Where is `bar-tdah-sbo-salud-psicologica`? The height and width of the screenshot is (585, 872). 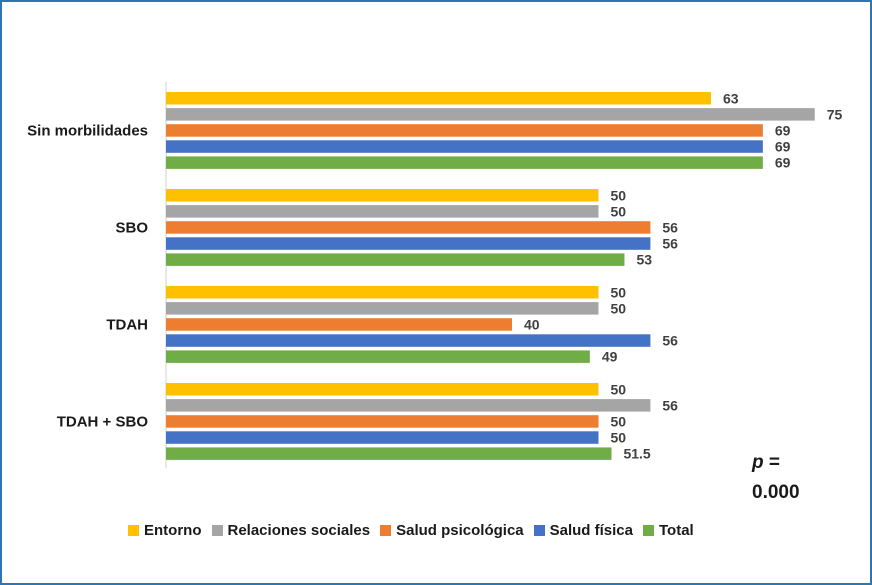
bar-tdah-sbo-salud-psicologica is located at coordinates (382, 421).